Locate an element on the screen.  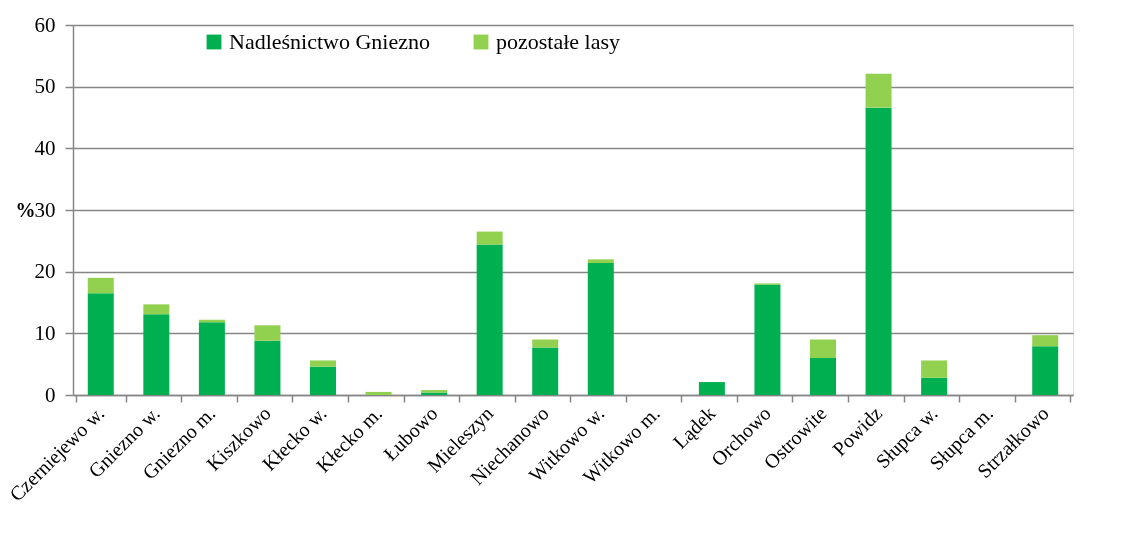
y-tick-label: 40 is located at coordinates (45, 147).